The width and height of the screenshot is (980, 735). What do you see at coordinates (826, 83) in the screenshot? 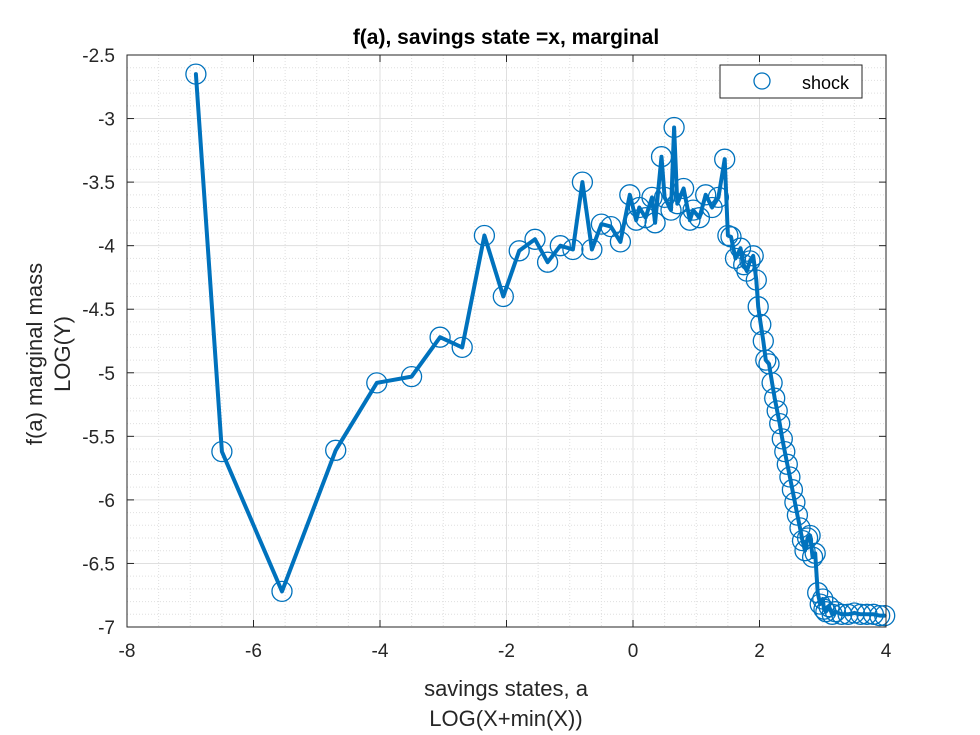
I see `legend-entry-shock: shock` at bounding box center [826, 83].